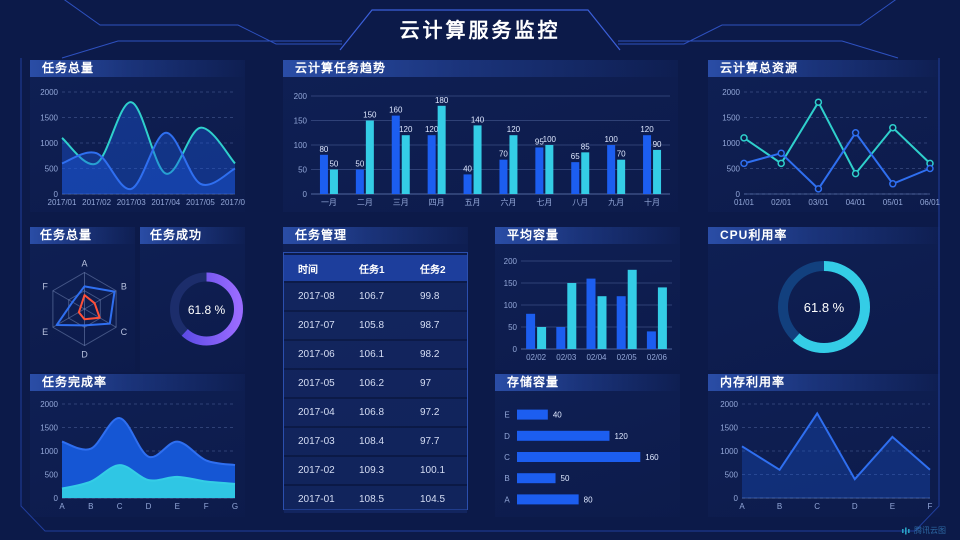 This screenshot has width=960, height=540. Describe the element at coordinates (323, 149) in the screenshot. I see `svg-text: 80` at that location.